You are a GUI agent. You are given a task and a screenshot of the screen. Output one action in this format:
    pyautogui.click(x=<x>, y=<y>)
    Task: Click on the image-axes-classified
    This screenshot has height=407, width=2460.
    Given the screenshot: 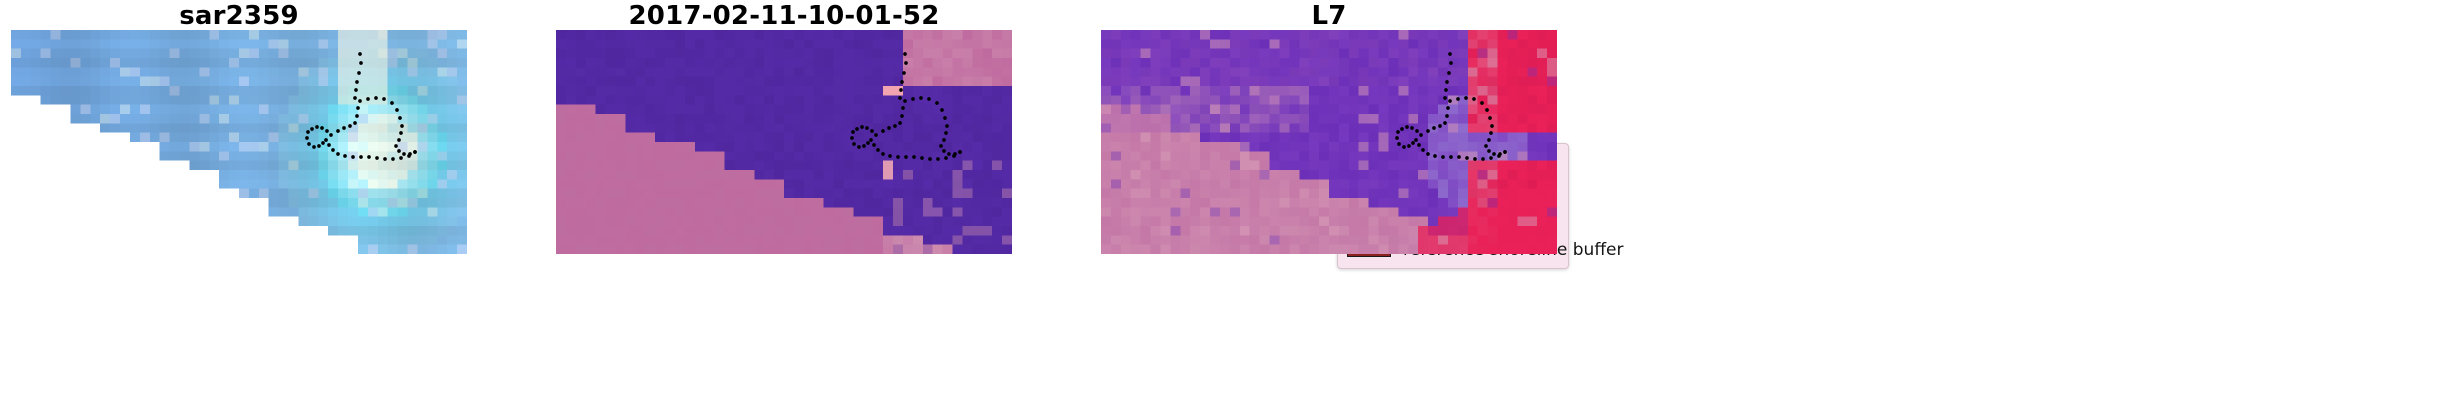 What is the action you would take?
    pyautogui.click(x=784, y=142)
    